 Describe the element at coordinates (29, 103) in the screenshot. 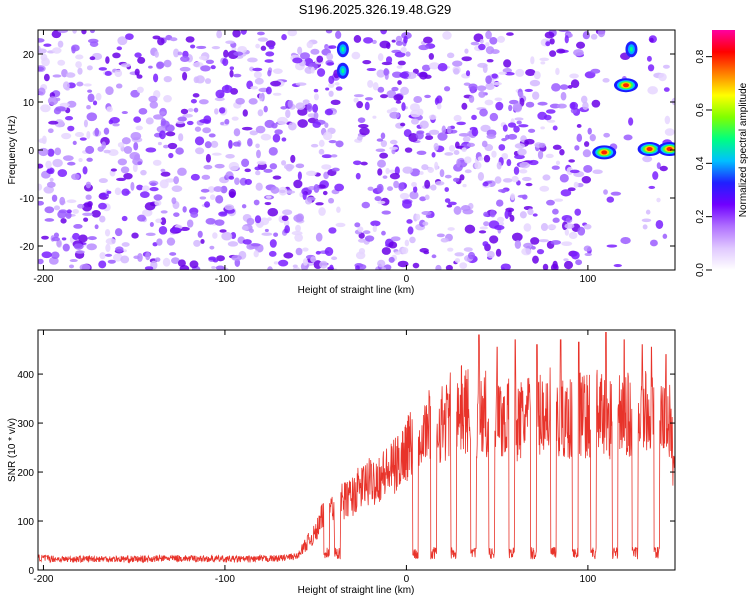

I see `spectrogram-ytick-label: 10` at that location.